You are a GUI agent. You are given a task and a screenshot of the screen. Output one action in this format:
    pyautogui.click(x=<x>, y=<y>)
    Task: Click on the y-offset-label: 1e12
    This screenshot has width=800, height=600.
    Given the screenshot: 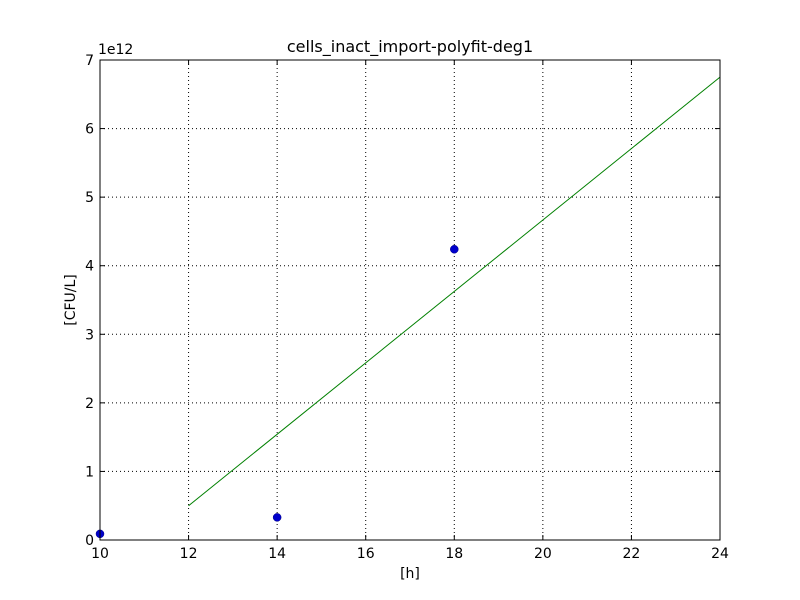 What is the action you would take?
    pyautogui.click(x=115, y=50)
    